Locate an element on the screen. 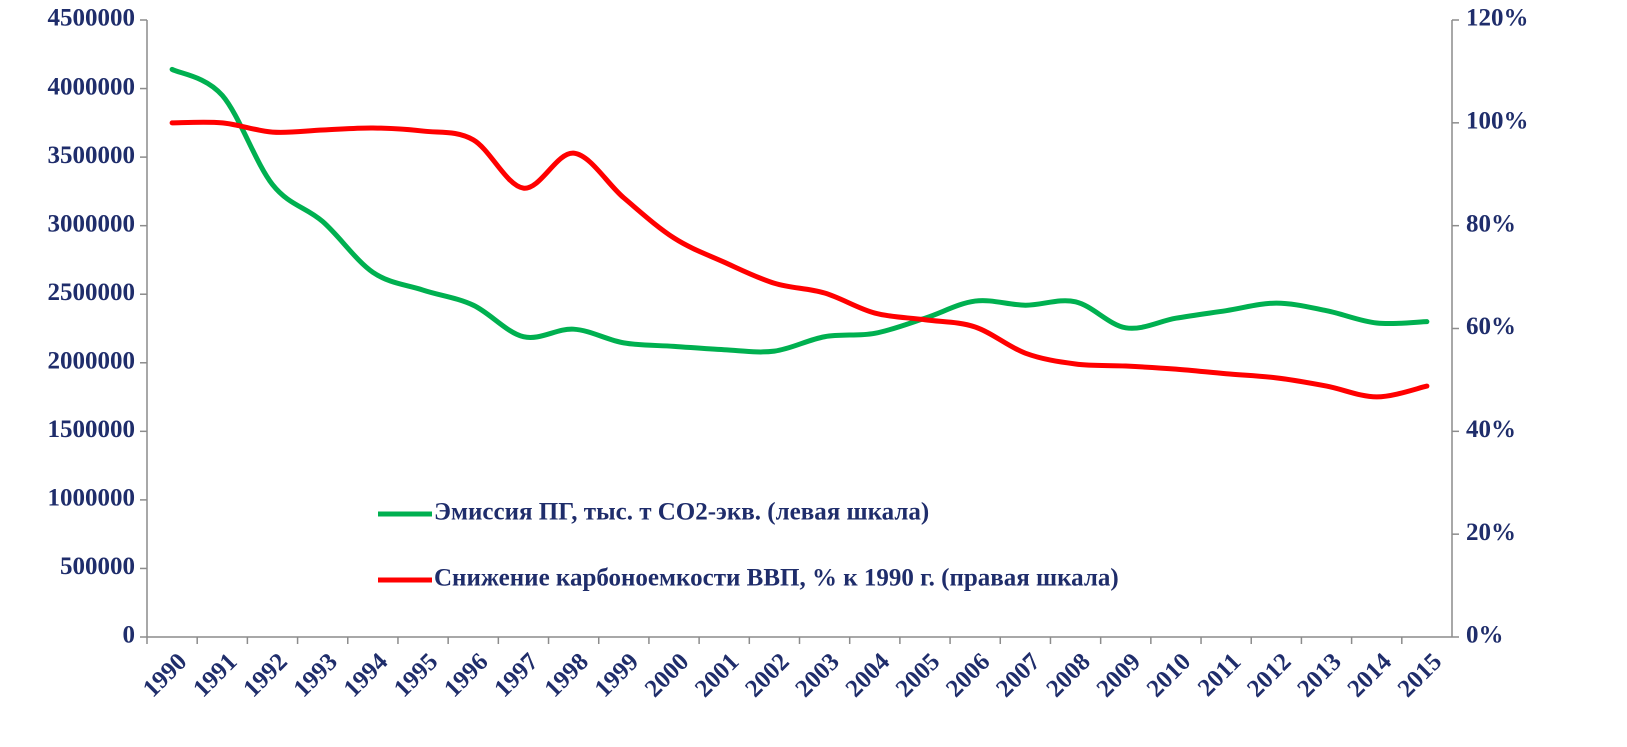  y-tick-label: 0 is located at coordinates (129, 635).